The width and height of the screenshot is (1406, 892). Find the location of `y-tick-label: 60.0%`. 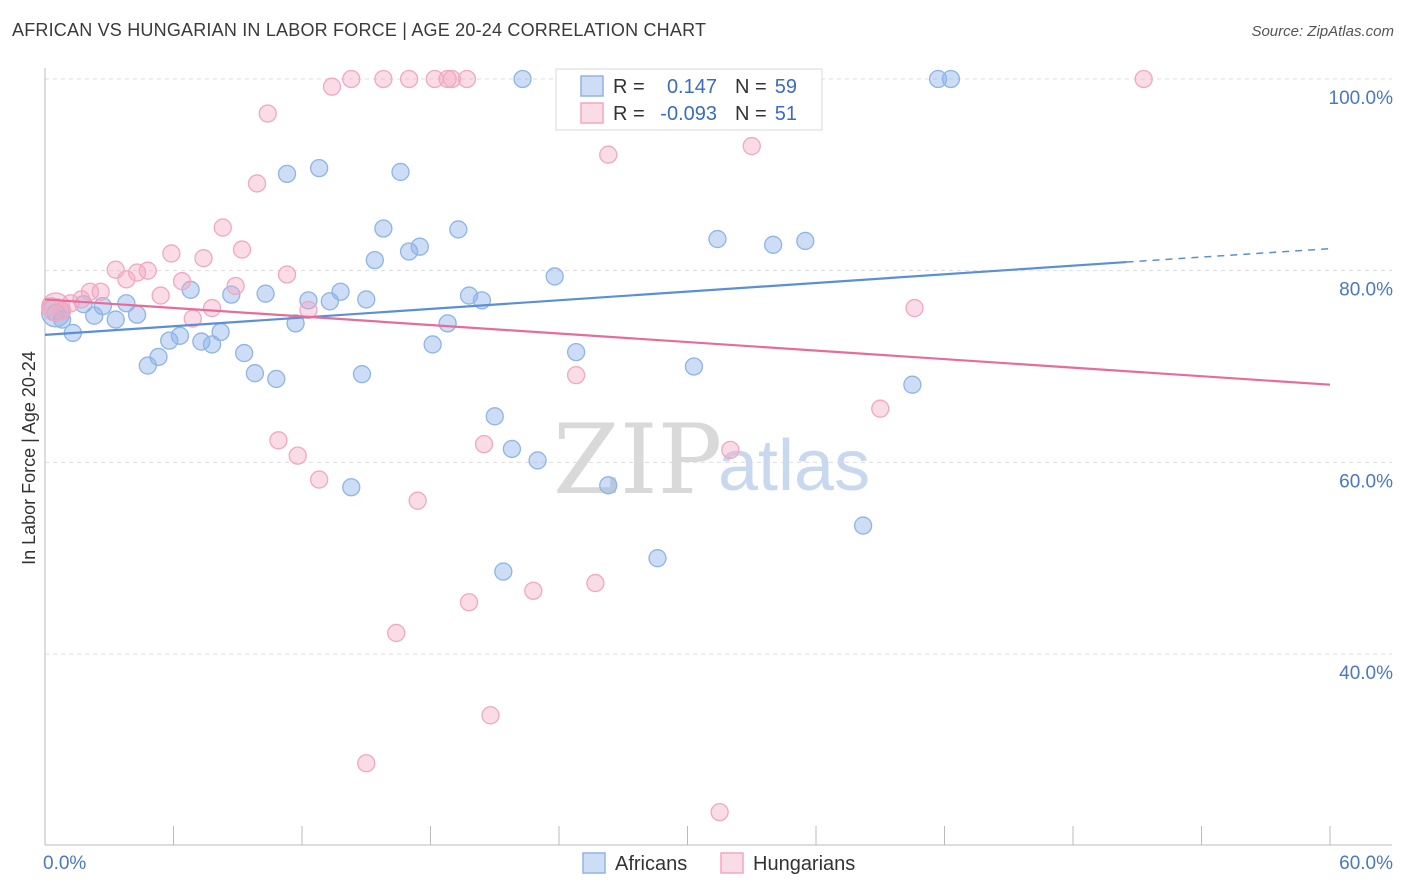

y-tick-label: 60.0% is located at coordinates (1366, 481).